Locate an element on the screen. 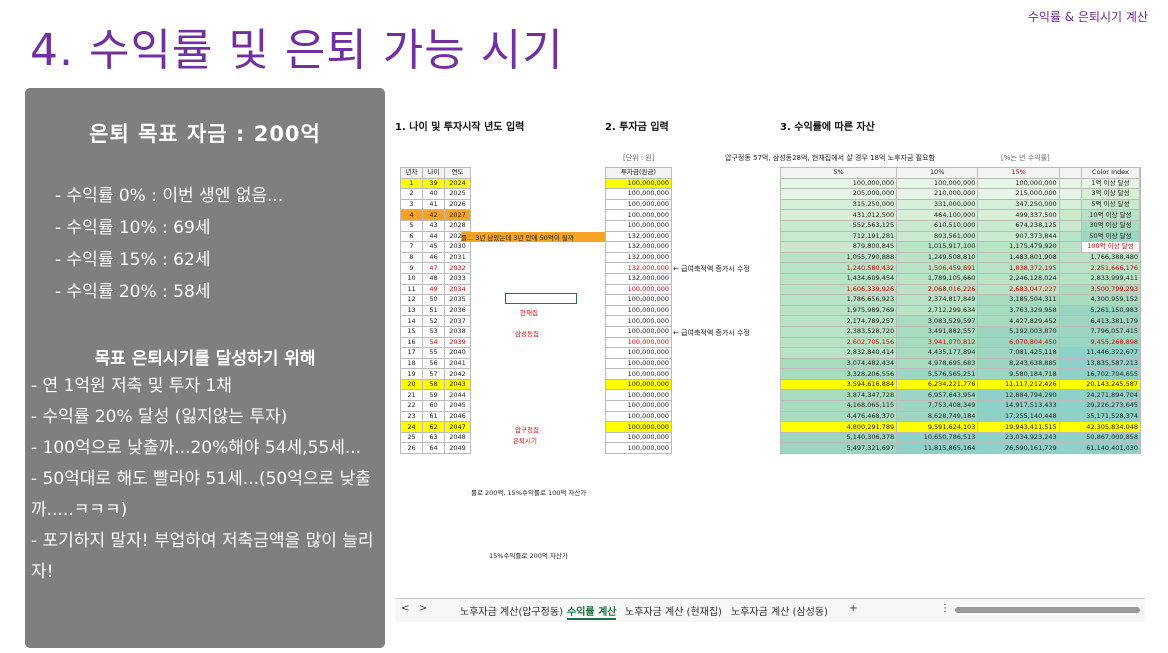 This screenshot has width=1168, height=653. cell-asset: 674,238,125 is located at coordinates (1018, 225).